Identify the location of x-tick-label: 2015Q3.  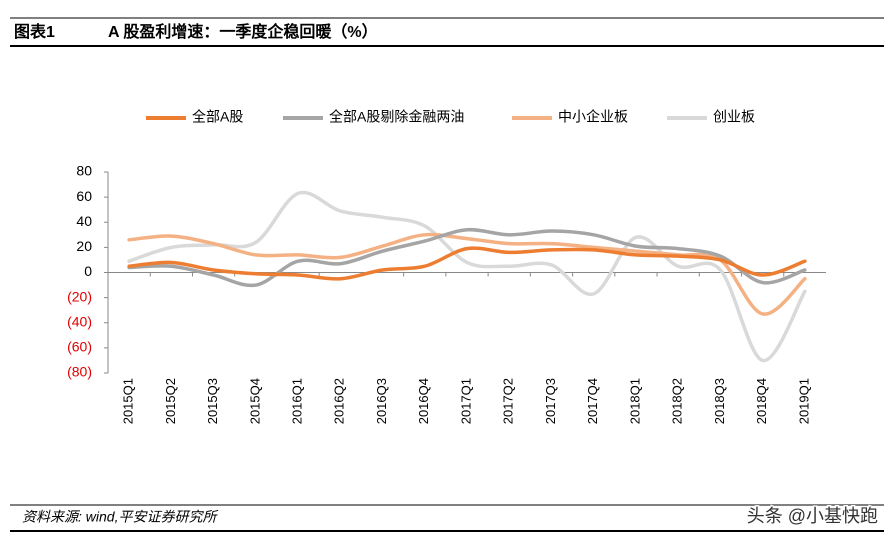
(212, 401).